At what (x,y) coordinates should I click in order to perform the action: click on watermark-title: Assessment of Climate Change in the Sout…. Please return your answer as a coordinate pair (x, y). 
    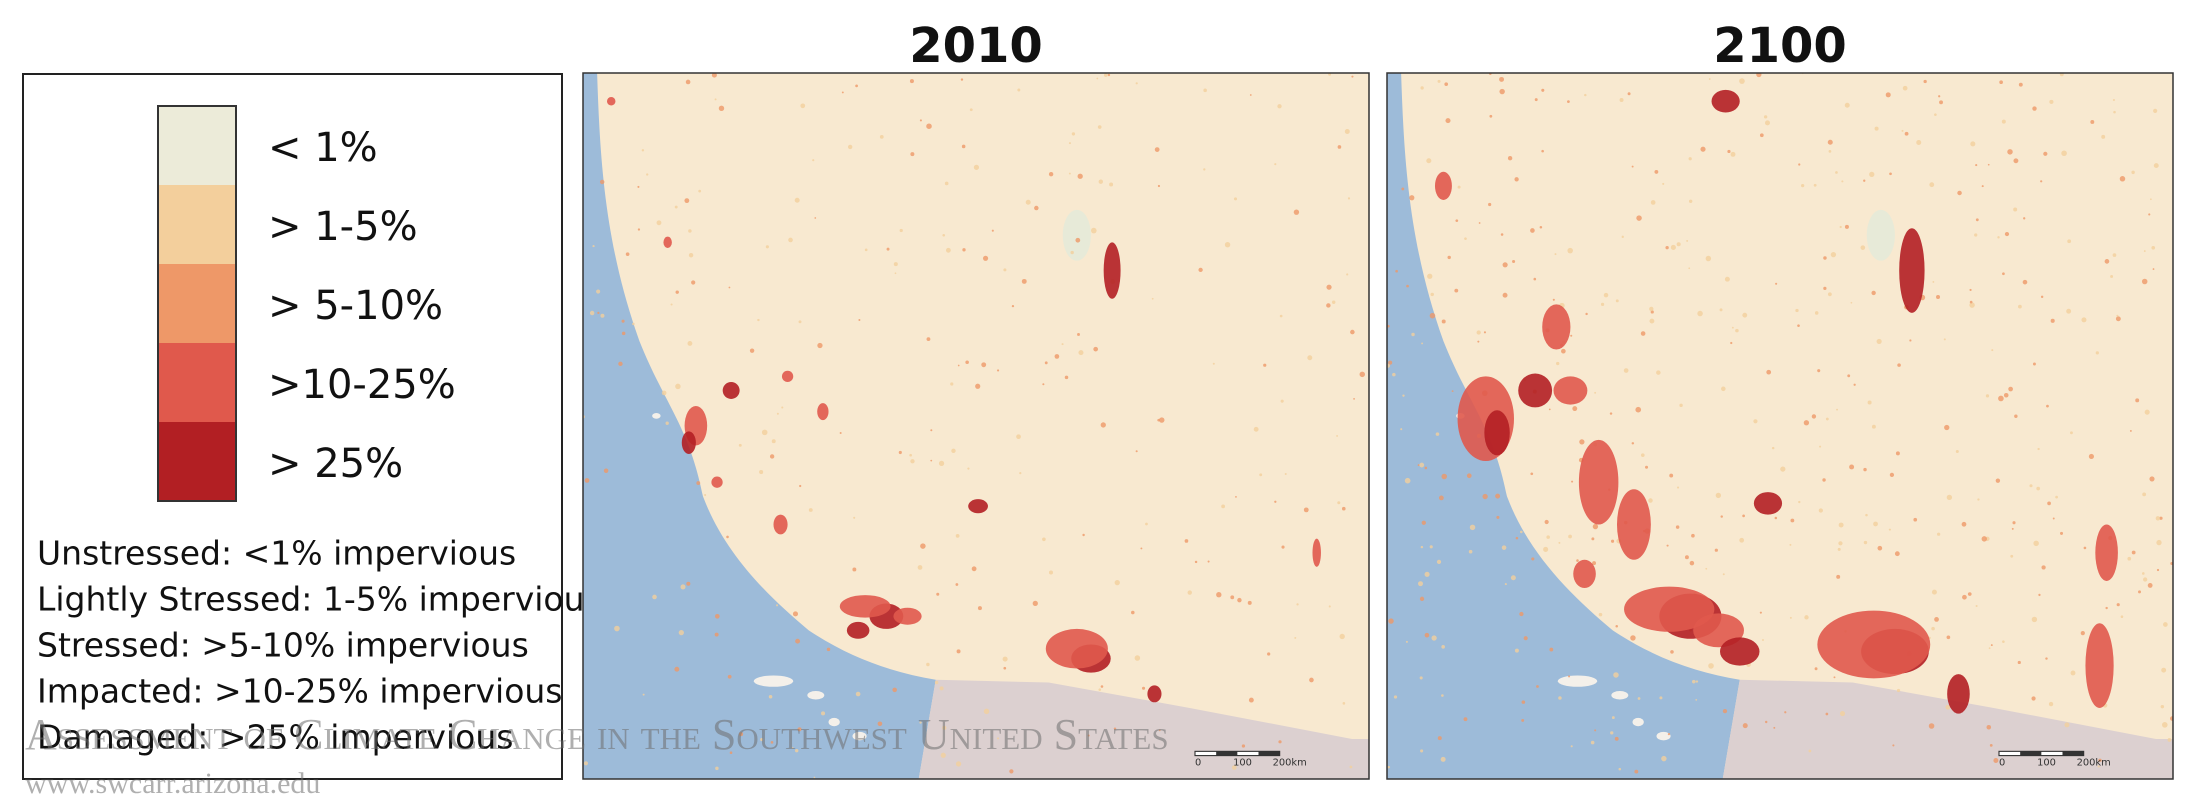
    Looking at the image, I should click on (597, 734).